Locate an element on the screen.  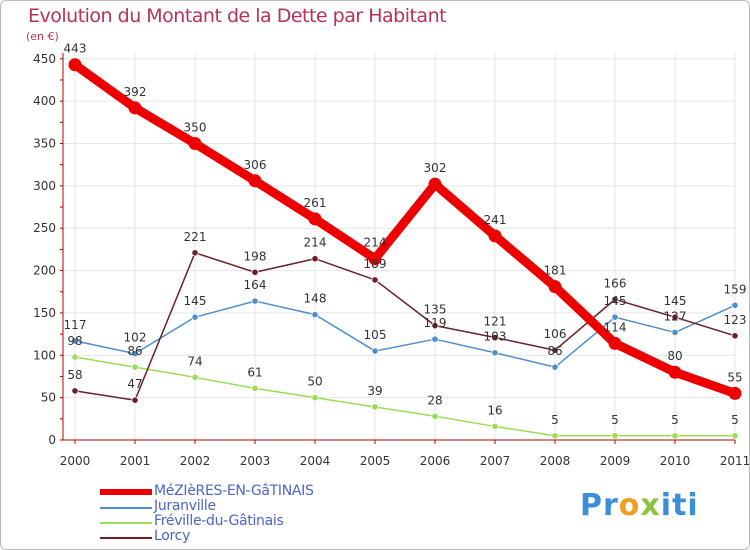
x-tick-label: 2000 is located at coordinates (75, 461).